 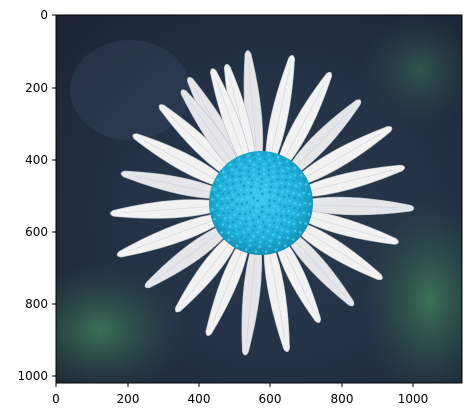 I want to click on bg-blur-top-left, so click(x=130, y=90).